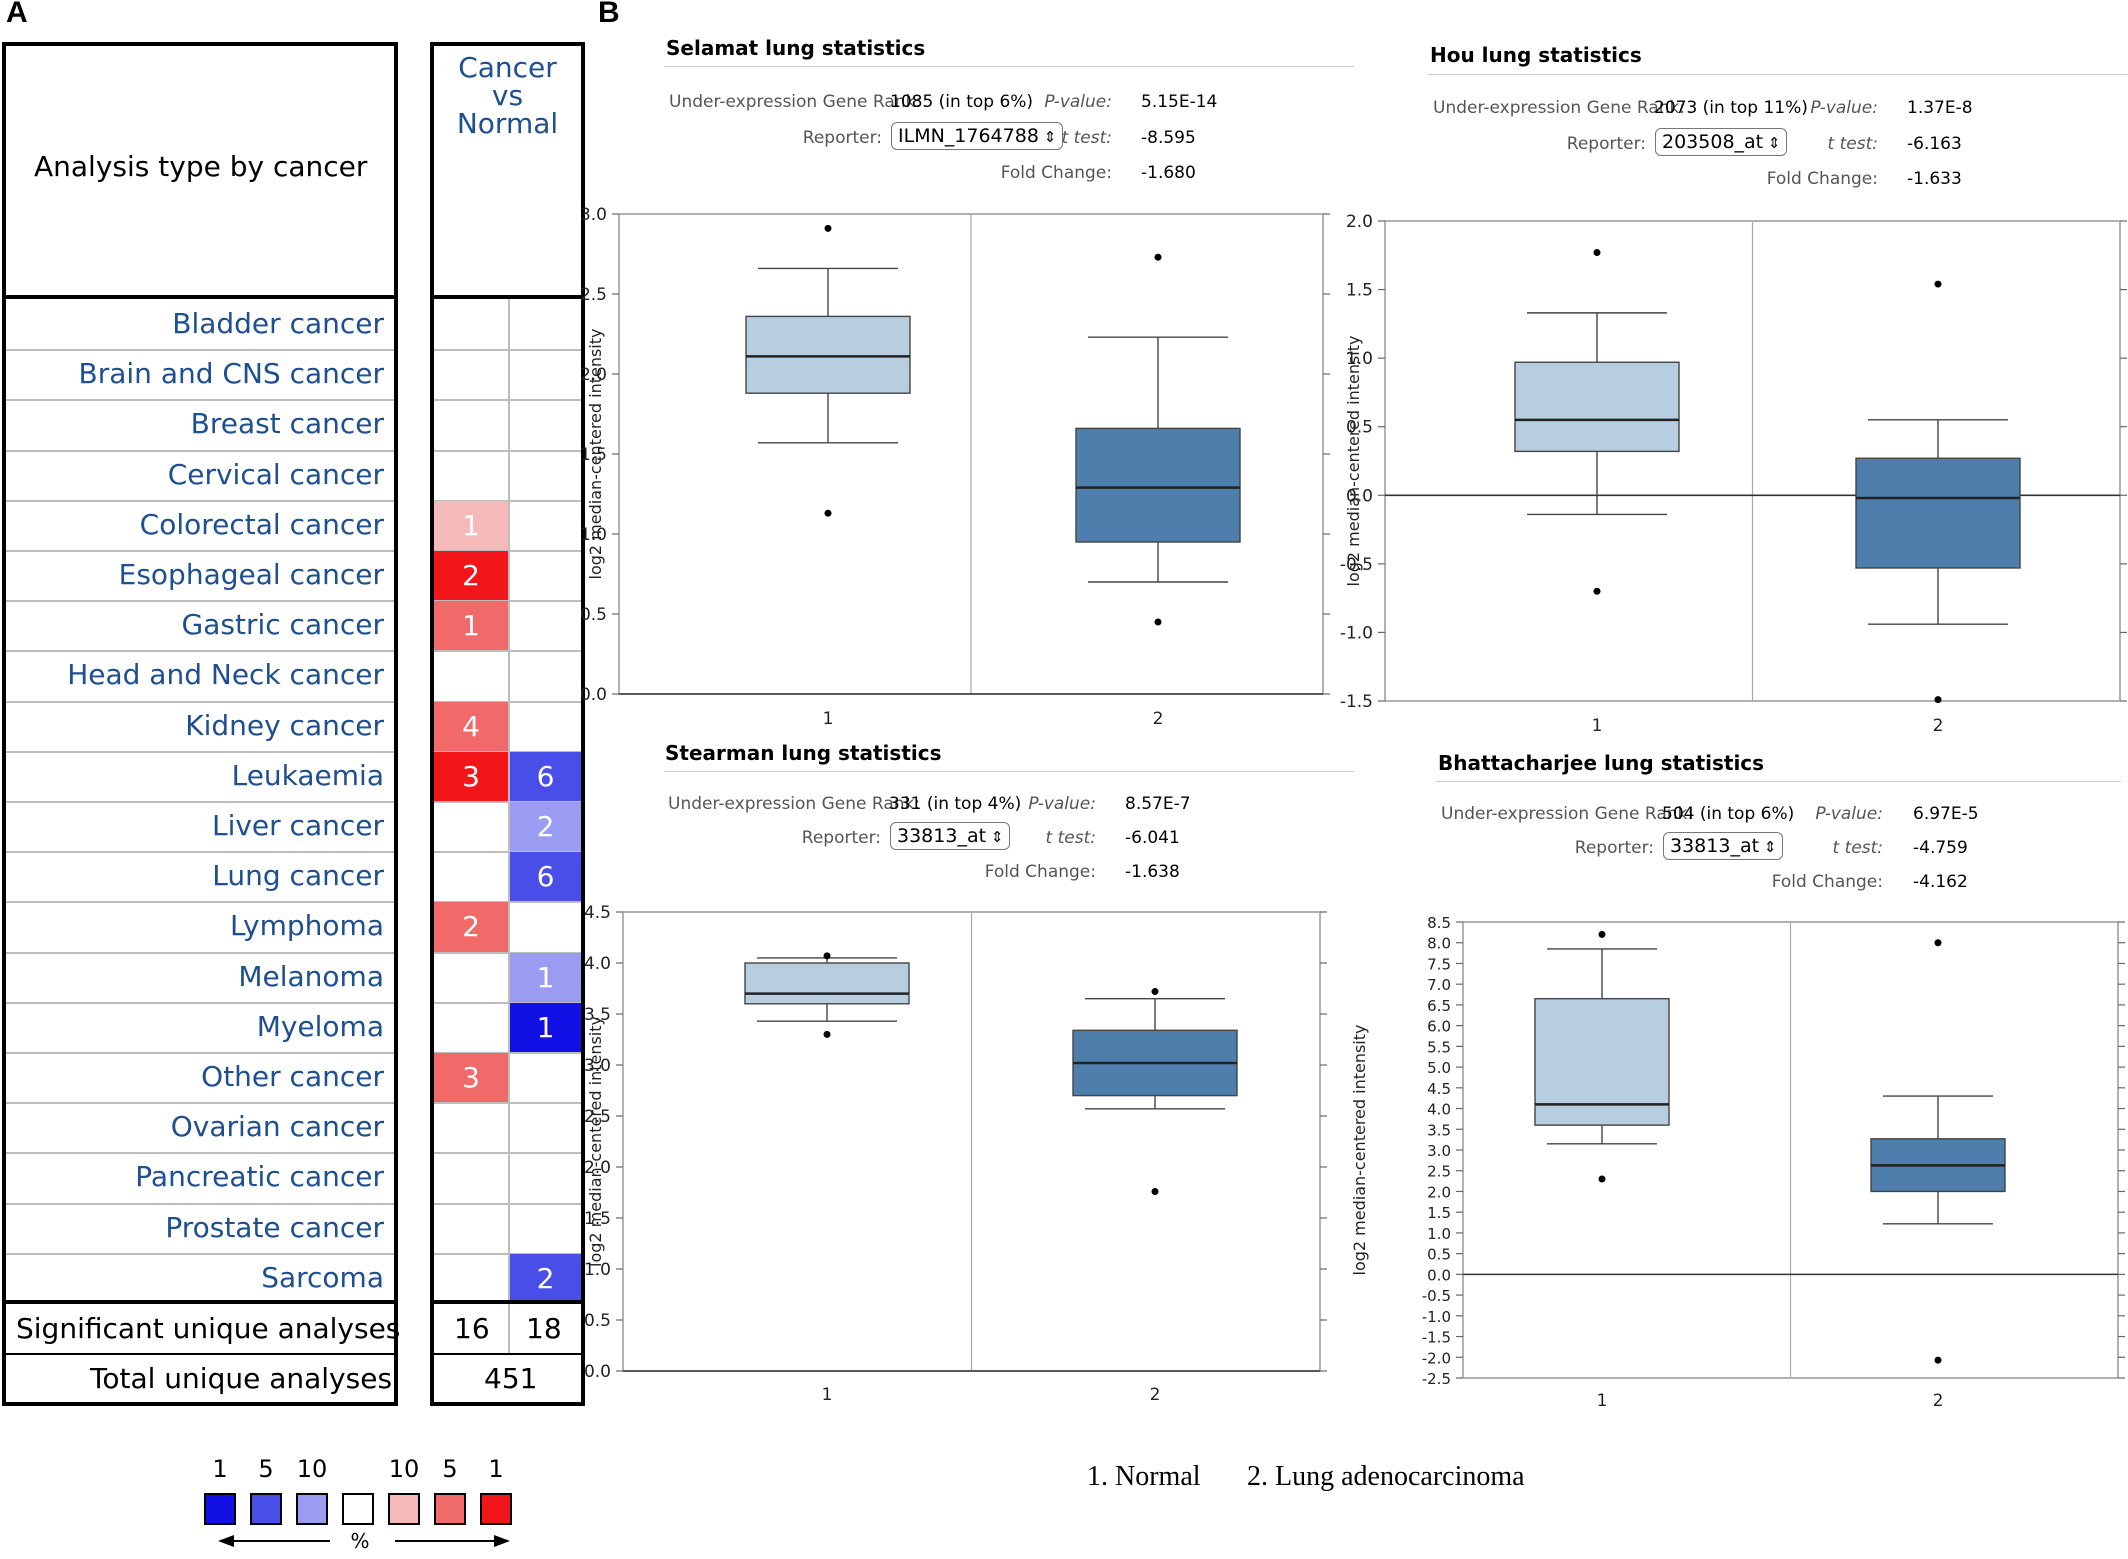 The width and height of the screenshot is (2128, 1559). What do you see at coordinates (297, 825) in the screenshot?
I see `cancer-row-label: Liver cancer` at bounding box center [297, 825].